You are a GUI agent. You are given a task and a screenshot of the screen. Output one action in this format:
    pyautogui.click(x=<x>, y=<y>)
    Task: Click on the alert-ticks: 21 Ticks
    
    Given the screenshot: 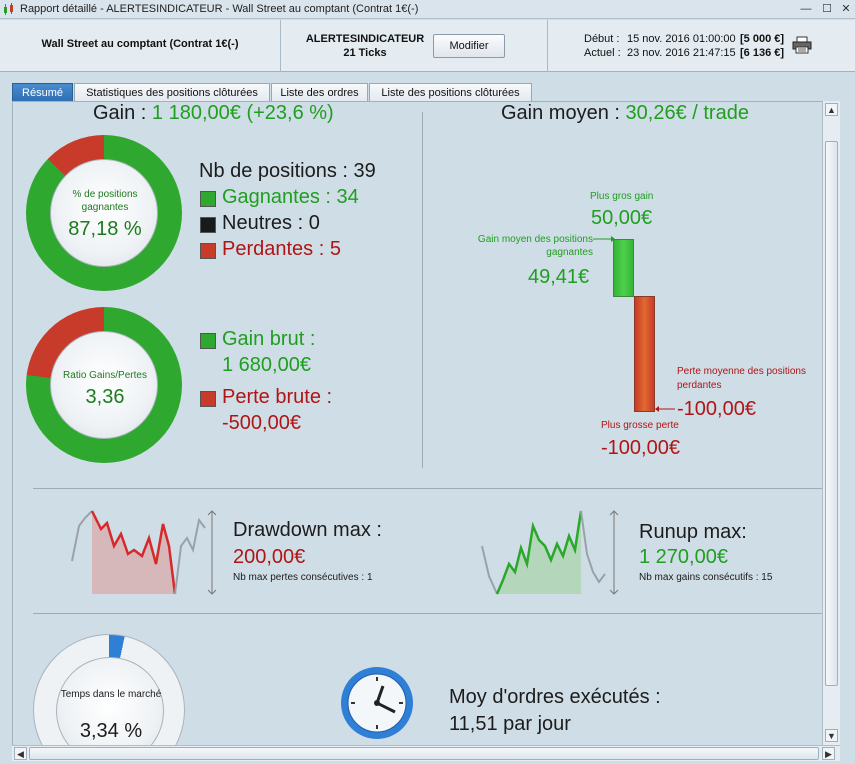 What is the action you would take?
    pyautogui.click(x=365, y=53)
    